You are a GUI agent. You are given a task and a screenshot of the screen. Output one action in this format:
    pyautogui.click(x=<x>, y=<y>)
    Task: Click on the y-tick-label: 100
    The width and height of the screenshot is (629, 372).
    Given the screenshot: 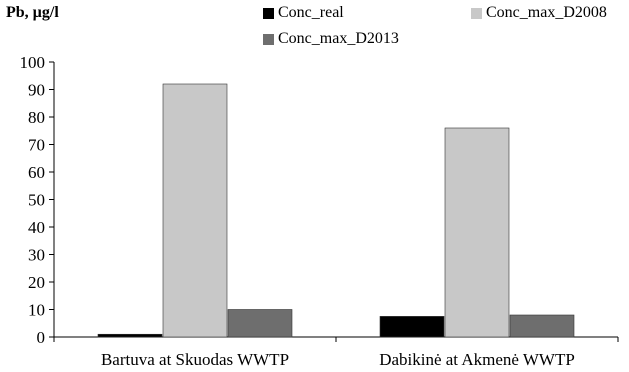 What is the action you would take?
    pyautogui.click(x=33, y=62)
    